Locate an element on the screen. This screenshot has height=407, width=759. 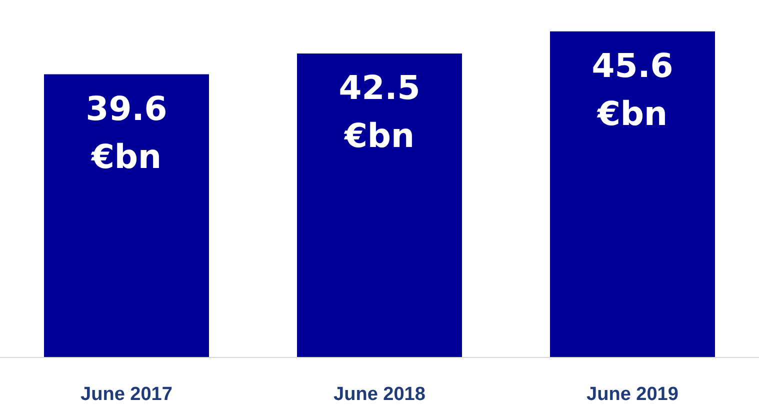
x-tick-label: June 2018 is located at coordinates (380, 394).